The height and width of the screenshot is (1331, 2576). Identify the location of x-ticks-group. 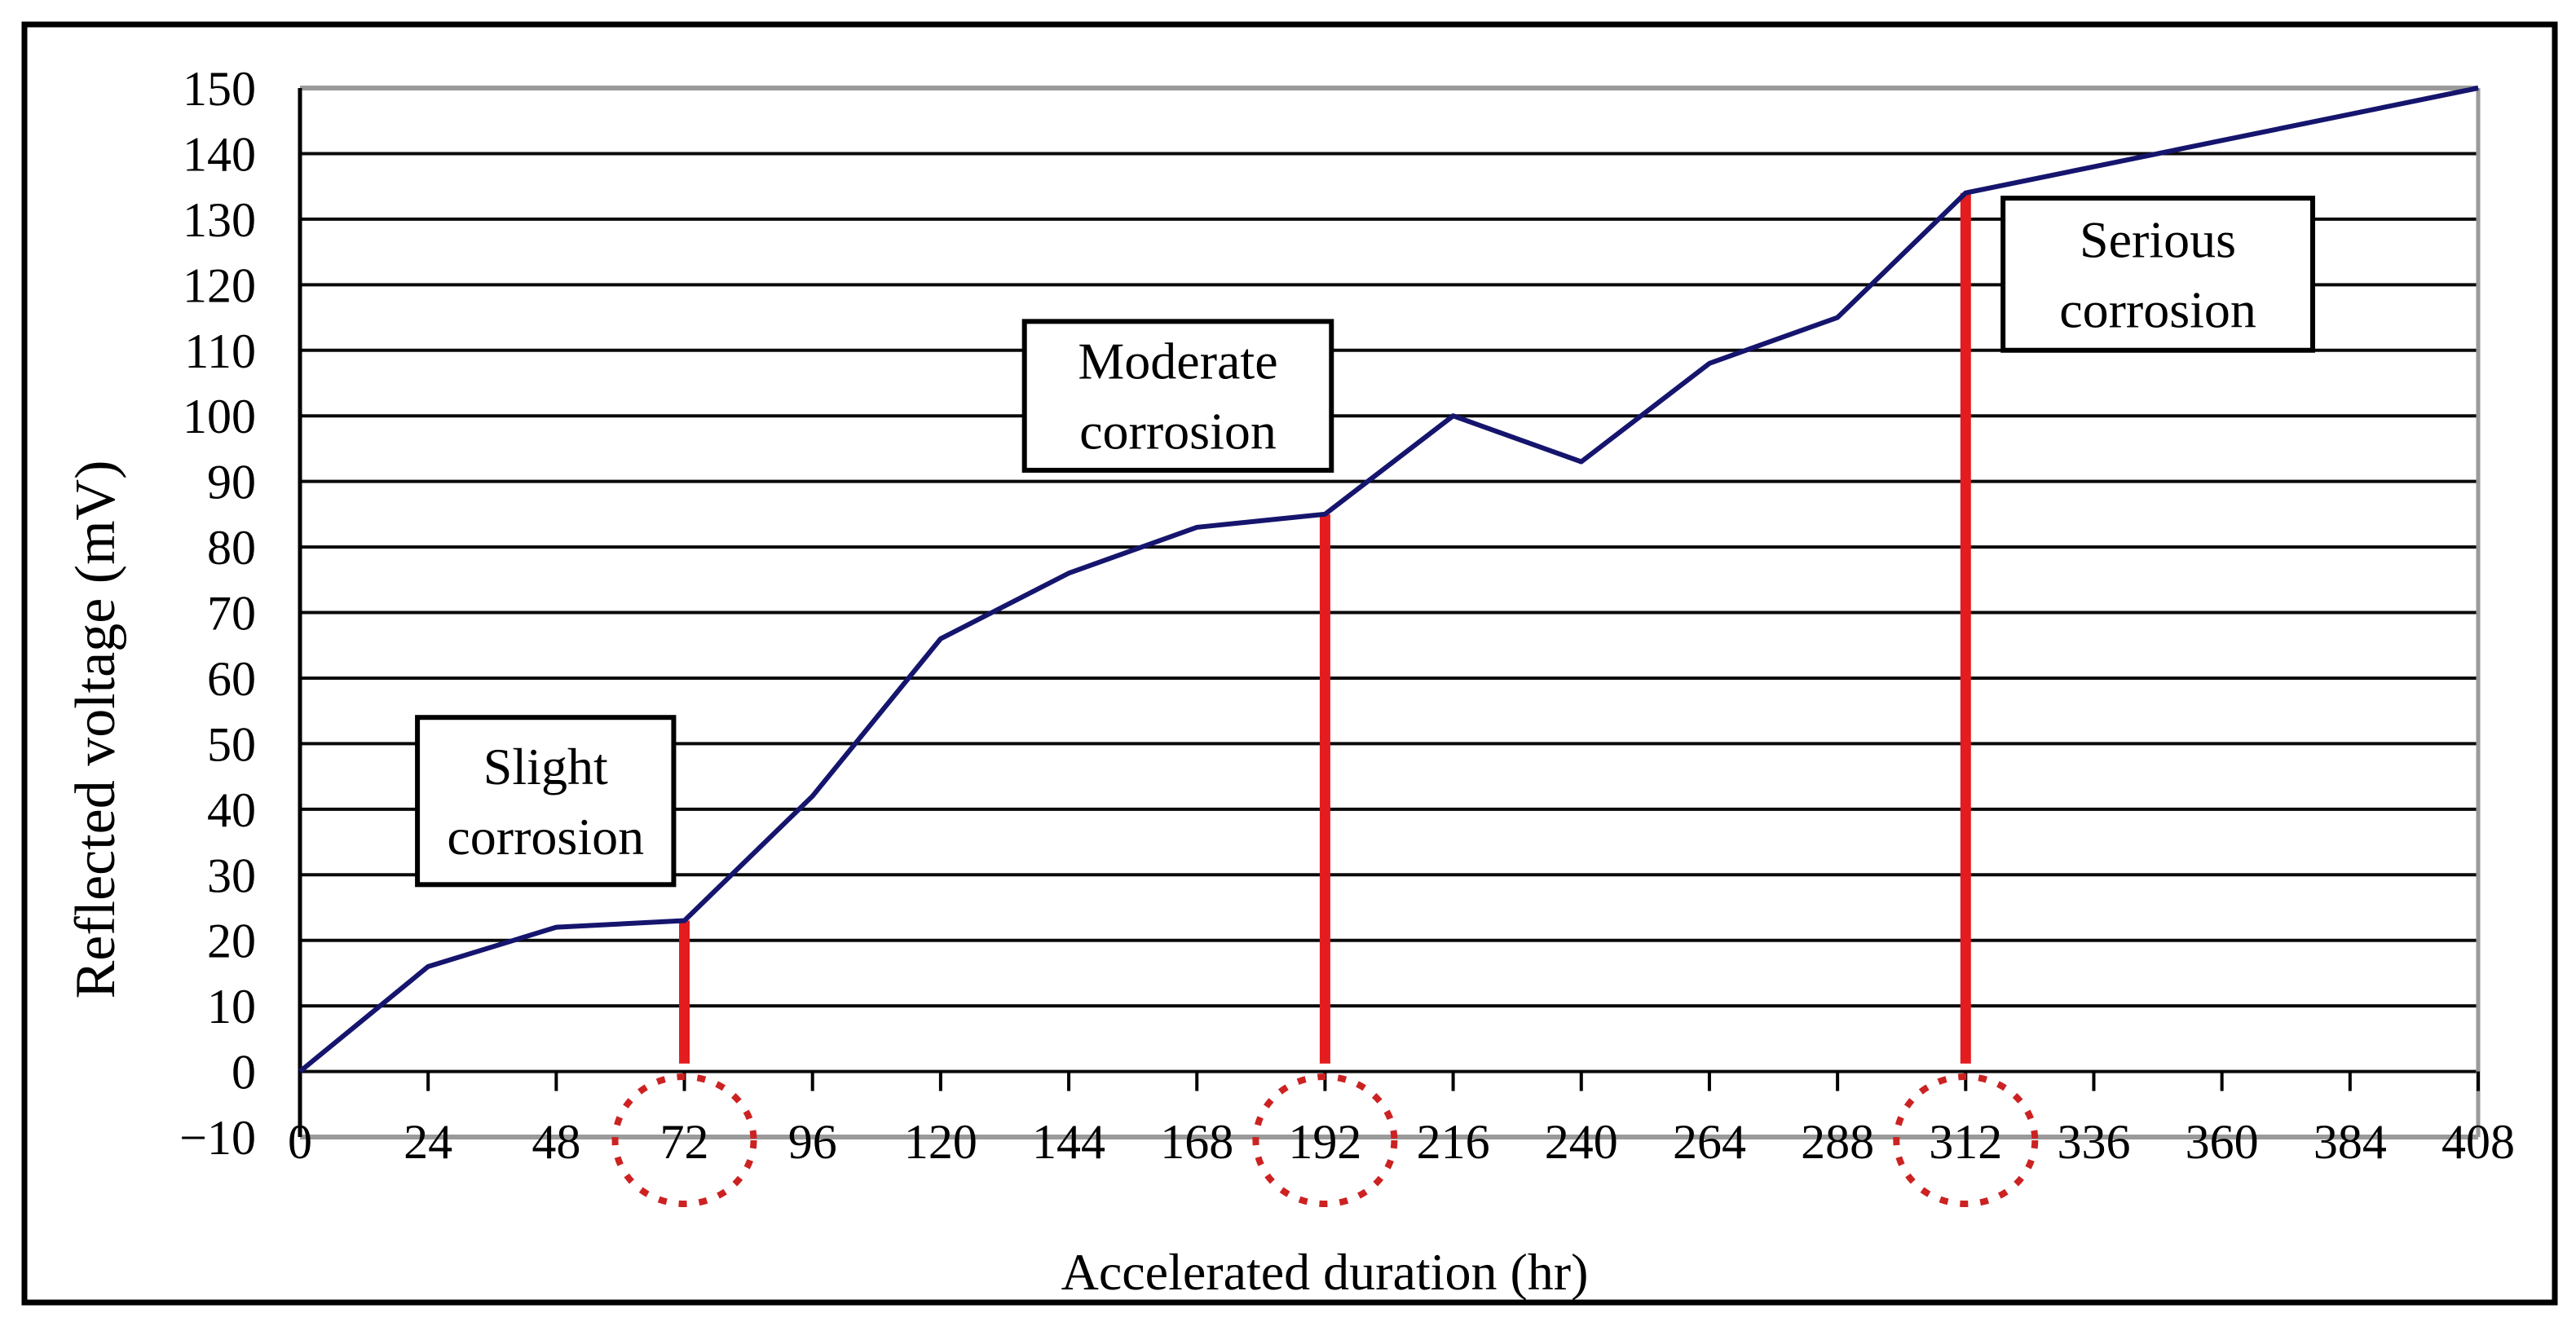
(1389, 1081).